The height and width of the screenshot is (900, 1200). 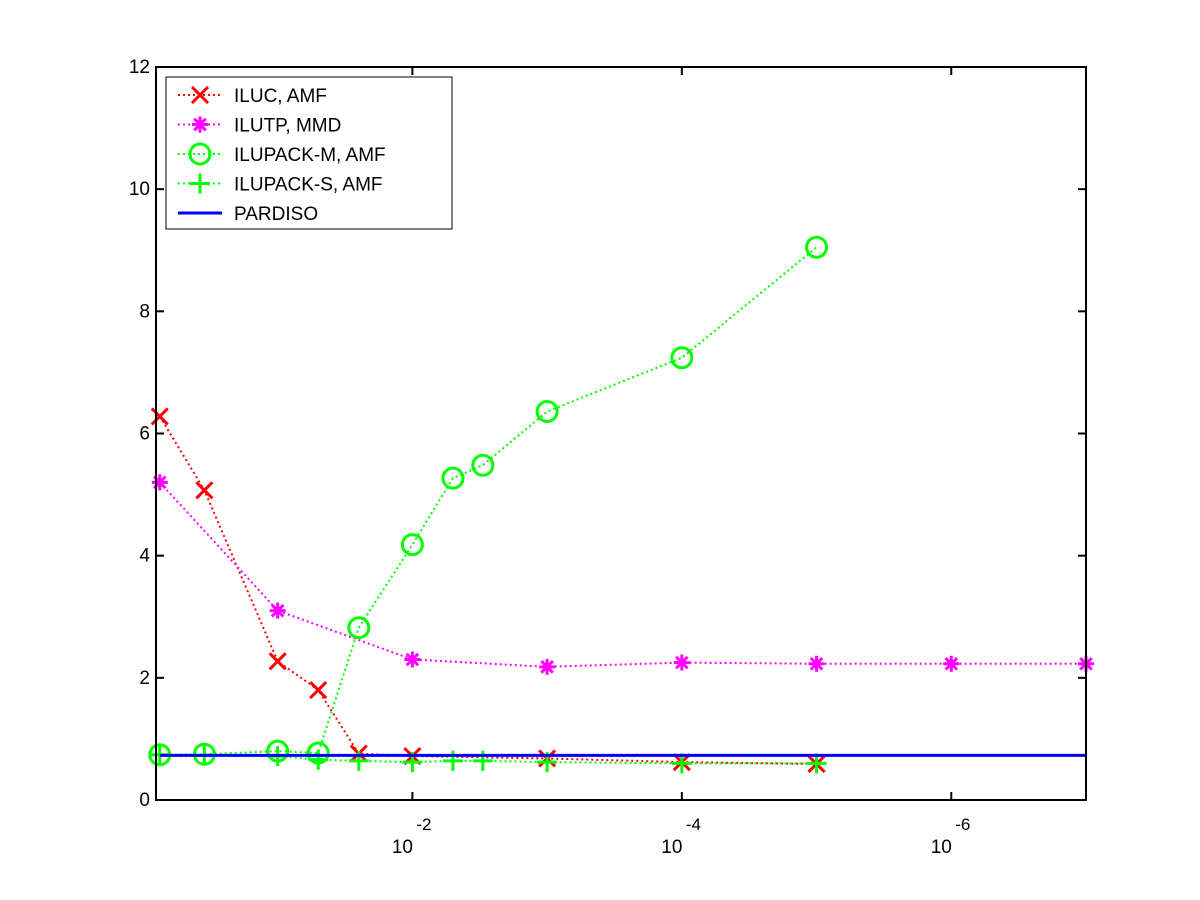 What do you see at coordinates (287, 126) in the screenshot?
I see `legend-label: ILUTP, MMD` at bounding box center [287, 126].